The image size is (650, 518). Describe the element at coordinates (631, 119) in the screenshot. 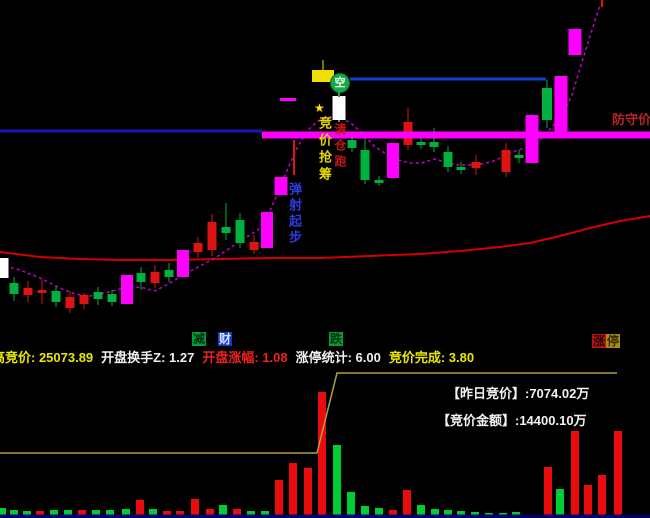

I see `defense-price-label: 防守价` at that location.